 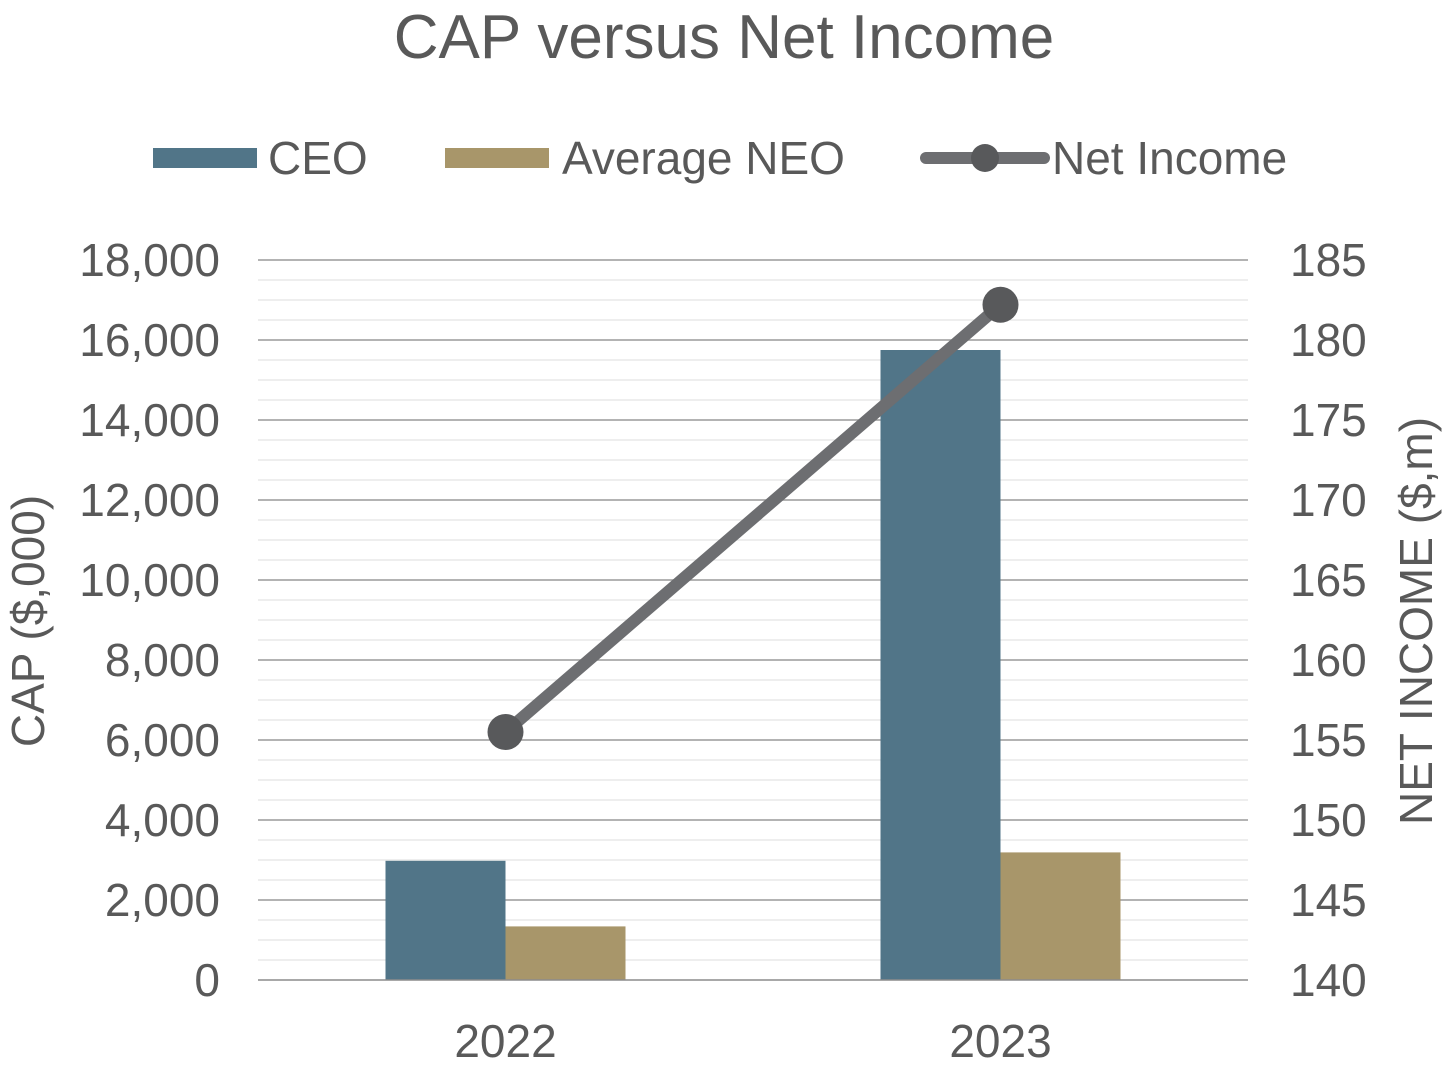 What do you see at coordinates (149, 500) in the screenshot?
I see `left-tick-label: 12,000` at bounding box center [149, 500].